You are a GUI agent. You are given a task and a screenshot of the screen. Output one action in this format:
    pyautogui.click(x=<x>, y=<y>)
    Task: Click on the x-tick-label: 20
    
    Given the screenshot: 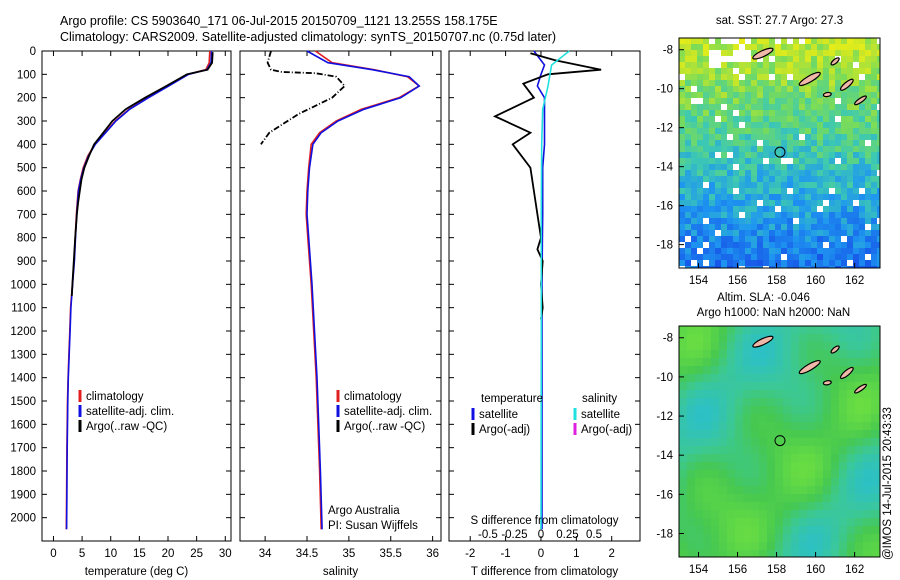 What is the action you would take?
    pyautogui.click(x=168, y=554)
    